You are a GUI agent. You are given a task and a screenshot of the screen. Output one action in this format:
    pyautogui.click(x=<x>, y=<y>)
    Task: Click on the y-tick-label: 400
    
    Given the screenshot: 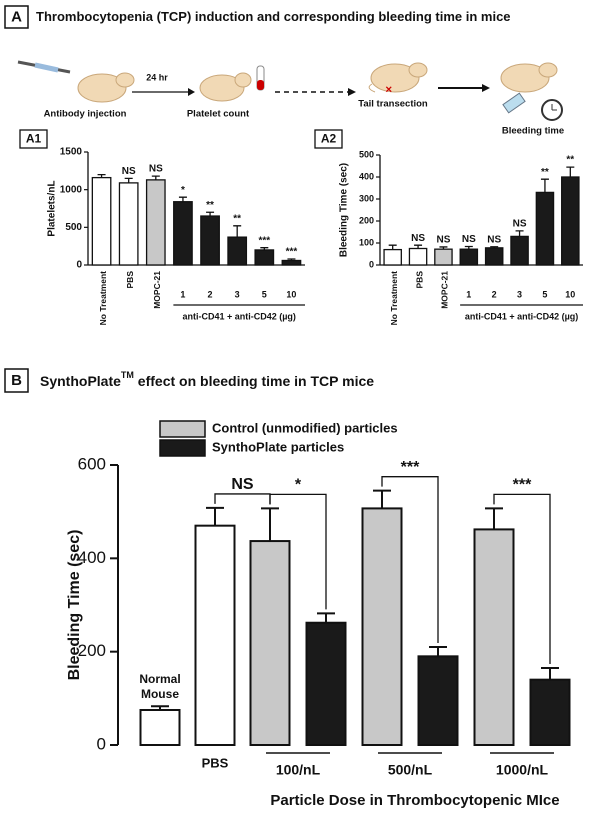 What is the action you would take?
    pyautogui.click(x=92, y=557)
    